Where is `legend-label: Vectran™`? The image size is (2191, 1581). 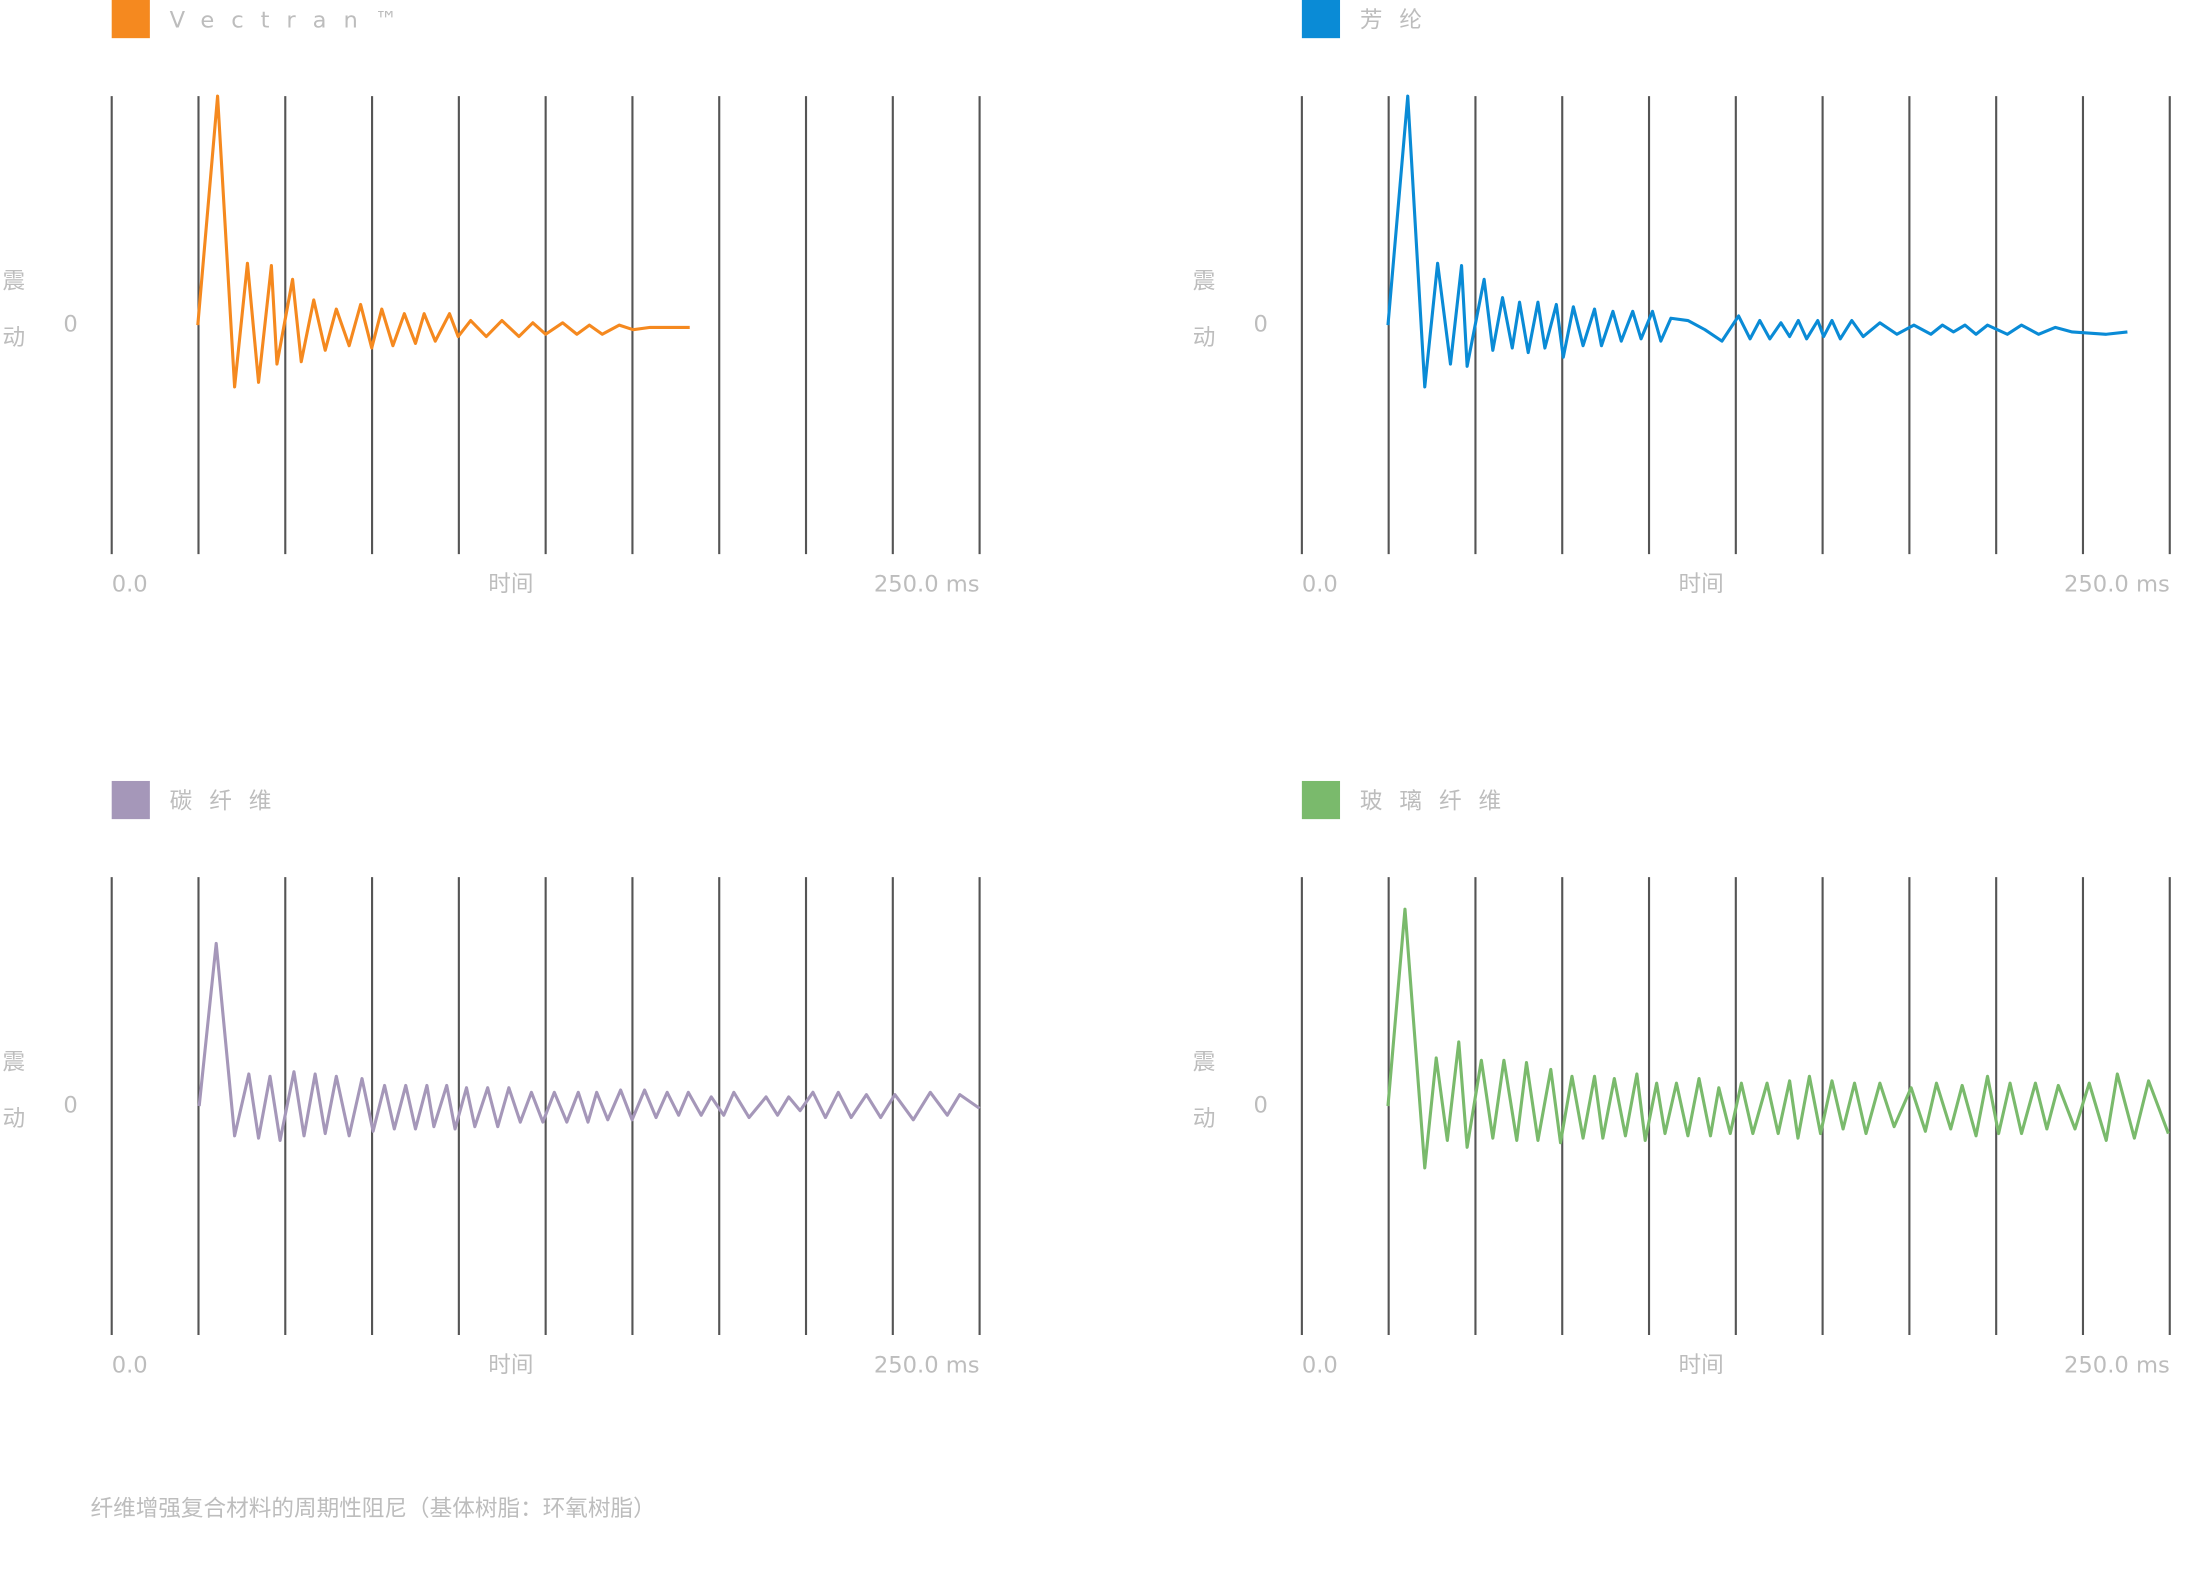
legend-label: Vectran™ is located at coordinates (292, 21).